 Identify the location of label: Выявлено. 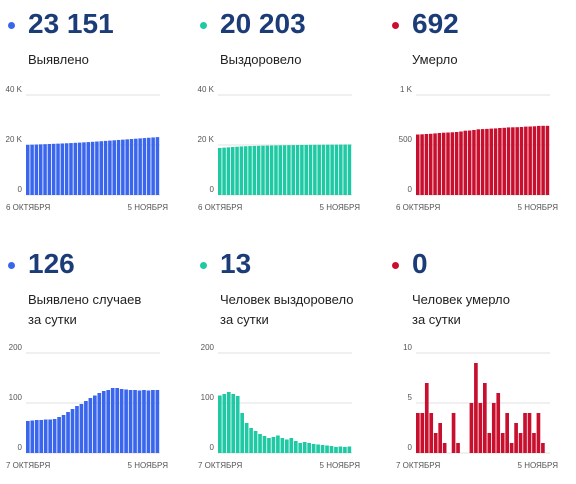
(58, 59).